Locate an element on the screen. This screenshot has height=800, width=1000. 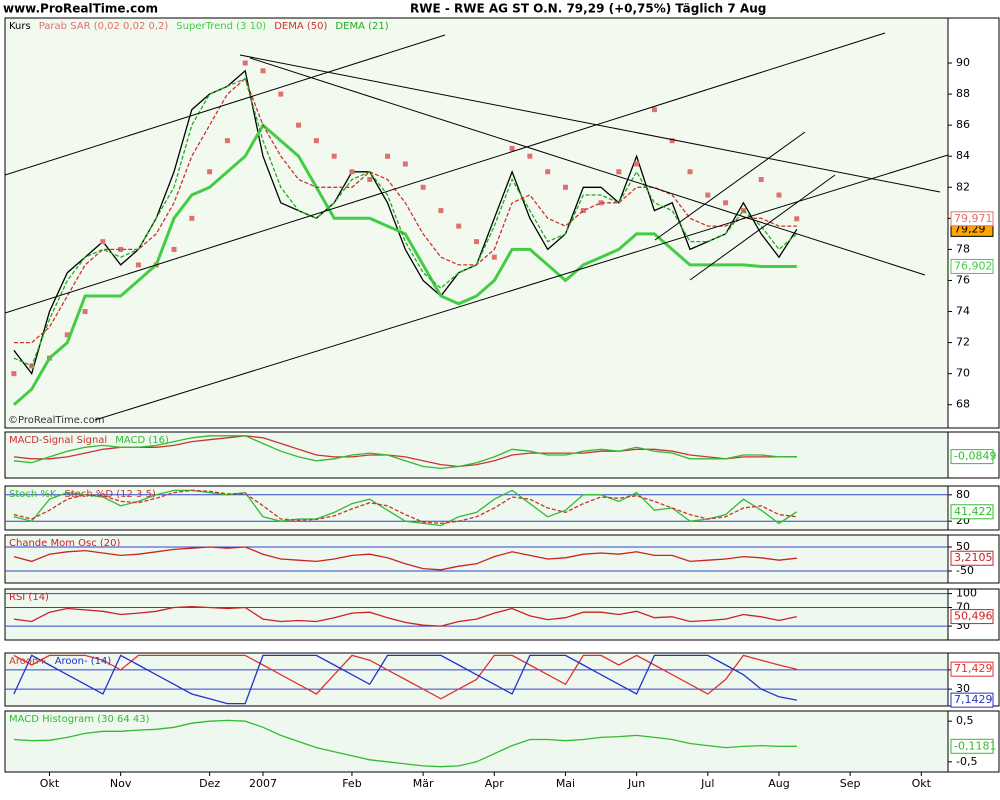
legend-entry: Chande Mom Osc (20) is located at coordinates (65, 543).